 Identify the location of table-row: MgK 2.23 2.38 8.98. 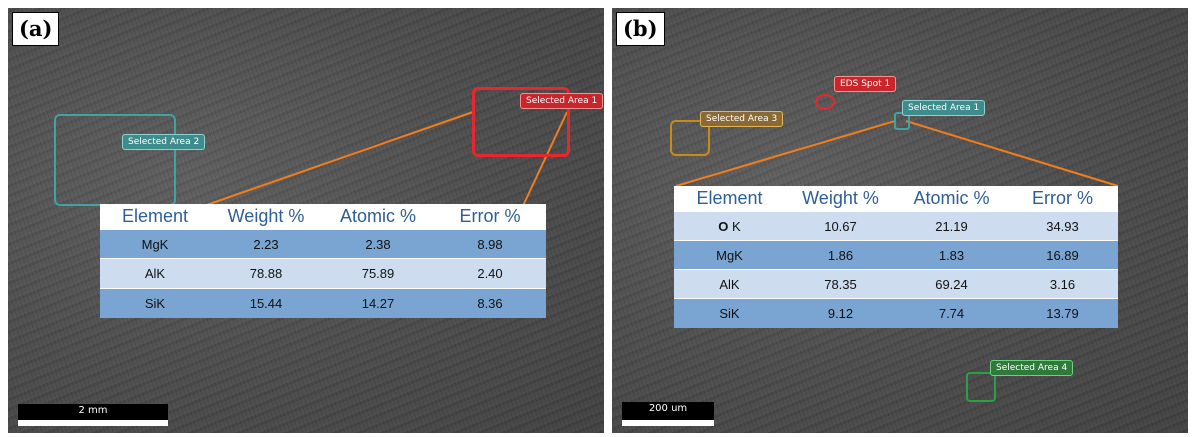
(323, 244).